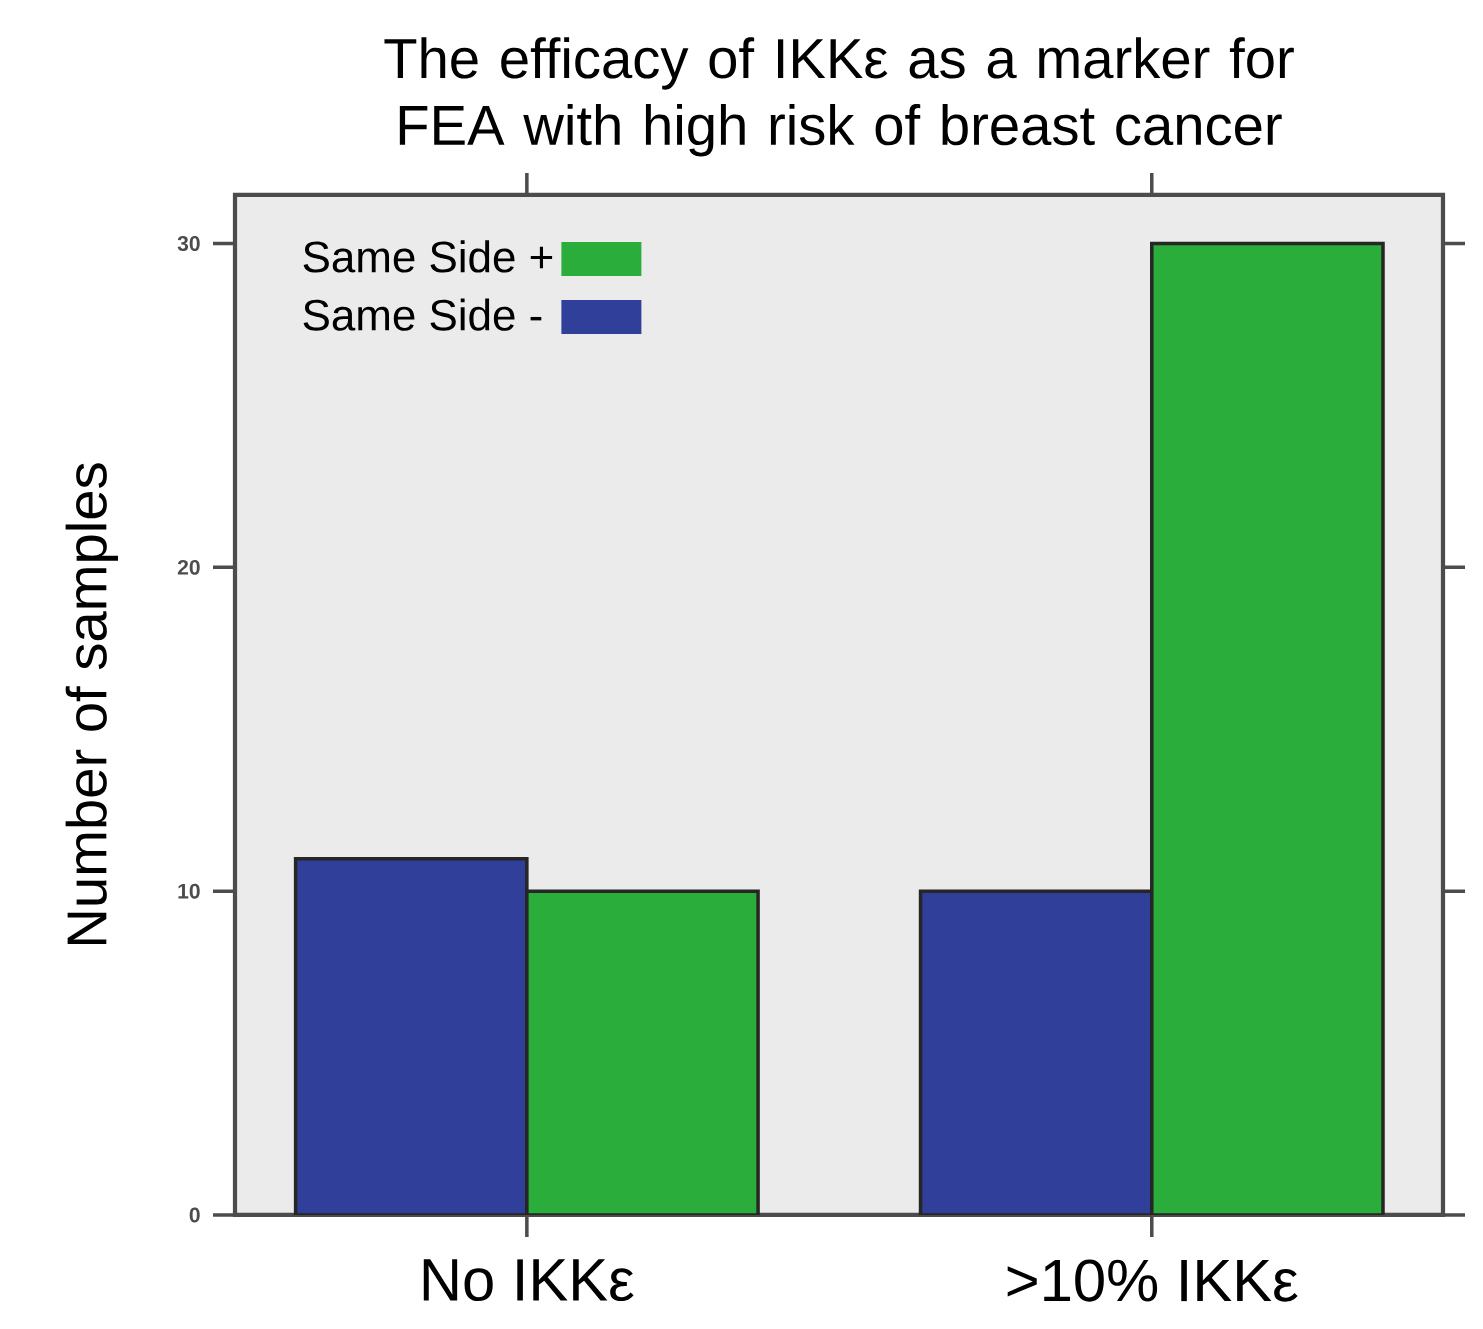  Describe the element at coordinates (839, 97) in the screenshot. I see `chart-title: The efficacy of IKKε as a marker for FEA with high risk of breast cancer` at that location.